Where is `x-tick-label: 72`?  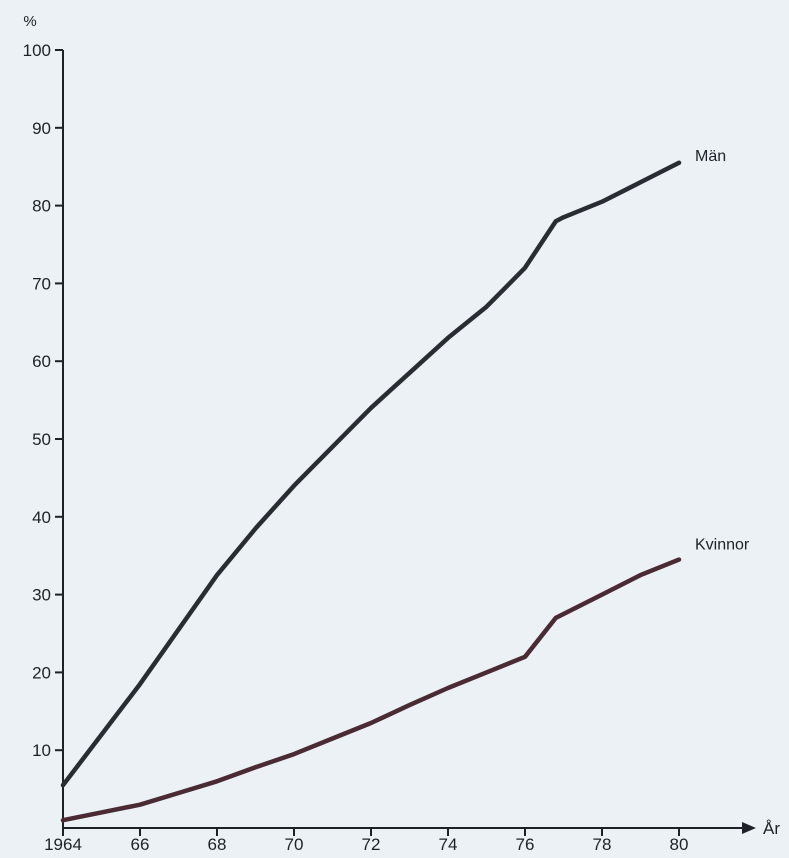 x-tick-label: 72 is located at coordinates (371, 844).